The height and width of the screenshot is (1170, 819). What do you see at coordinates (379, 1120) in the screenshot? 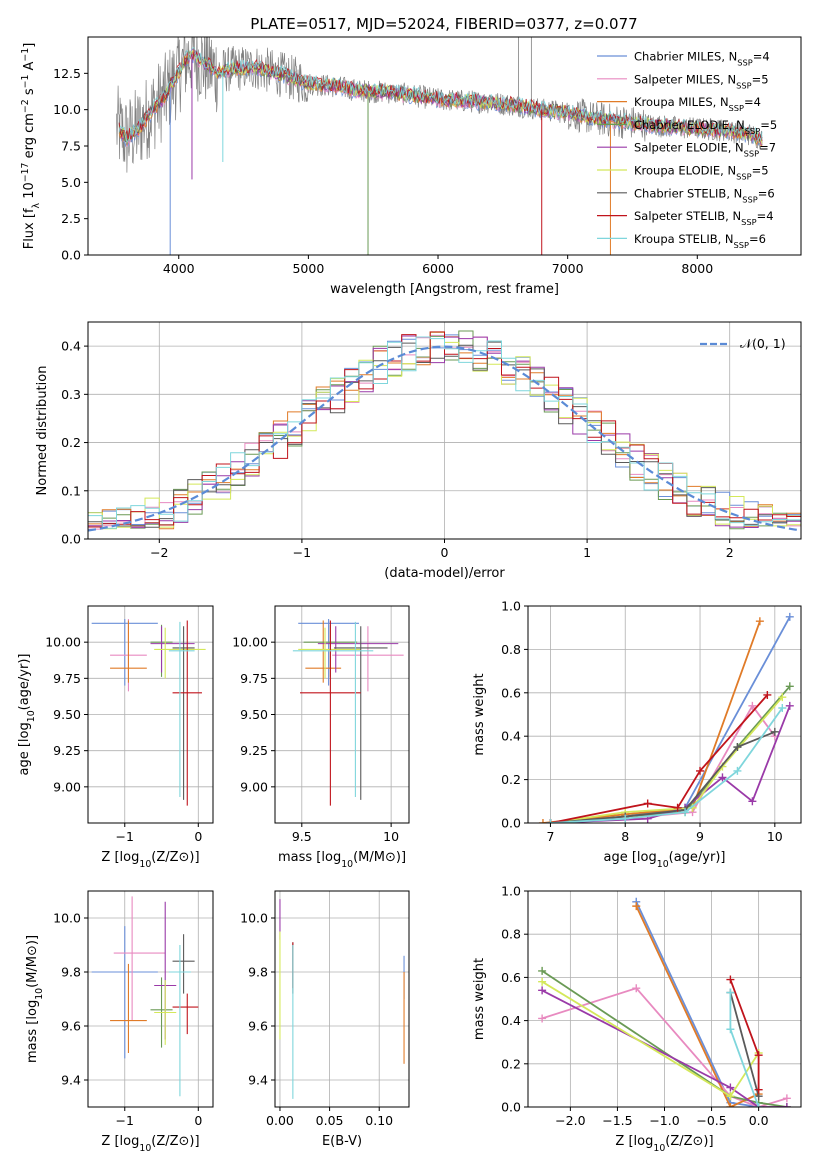
I see `x-tick-label: 0.10` at bounding box center [379, 1120].